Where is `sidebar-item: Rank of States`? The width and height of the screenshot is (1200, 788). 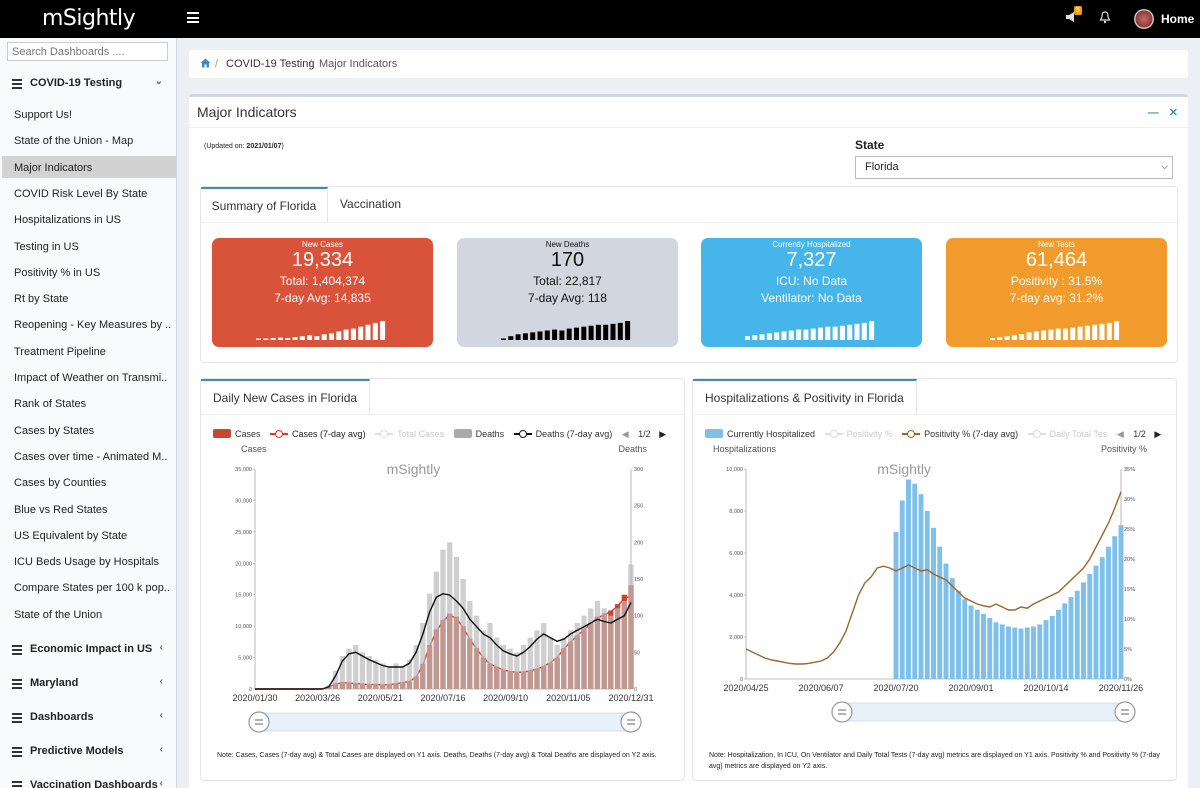
sidebar-item: Rank of States is located at coordinates (50, 404).